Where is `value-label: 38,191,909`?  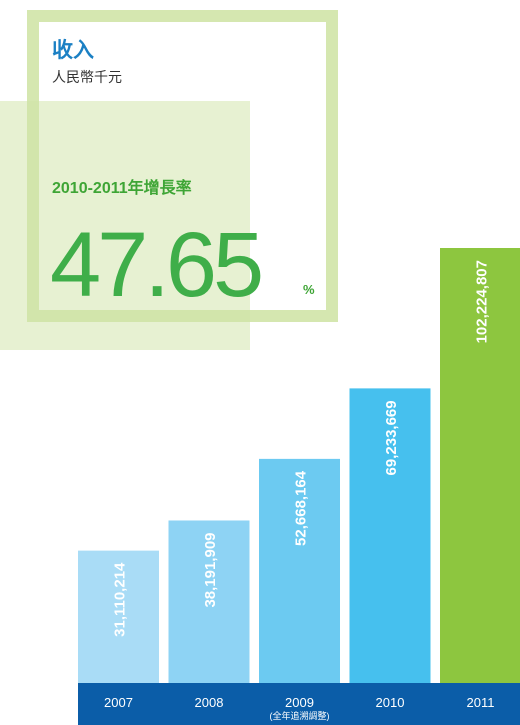 value-label: 38,191,909 is located at coordinates (210, 569).